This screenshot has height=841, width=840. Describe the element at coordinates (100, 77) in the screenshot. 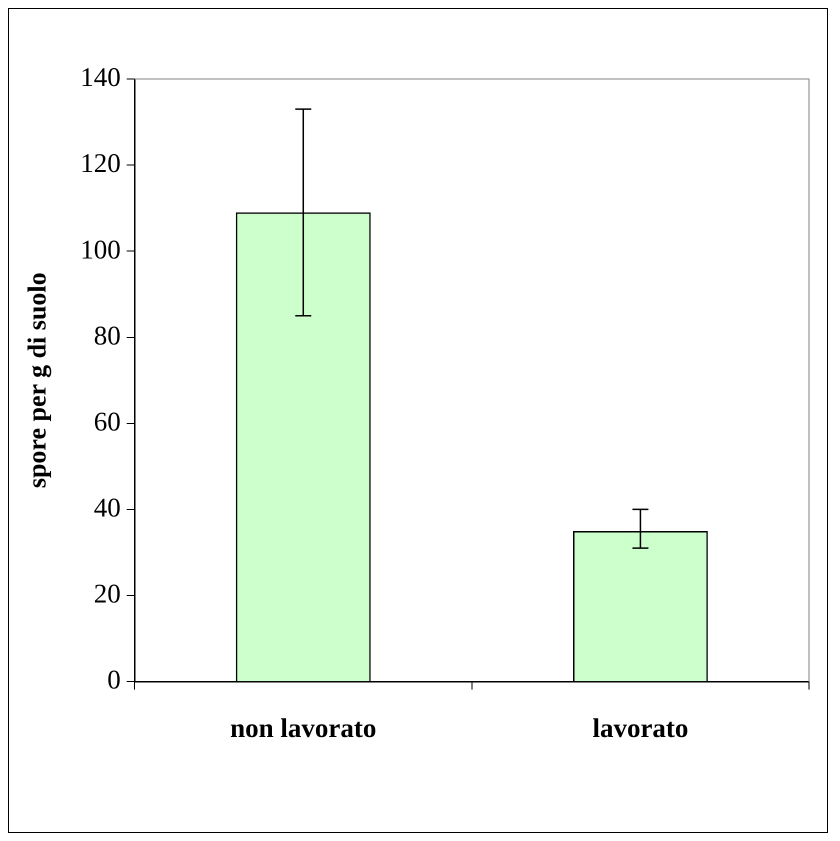

I see `y-tick-label: 140` at that location.